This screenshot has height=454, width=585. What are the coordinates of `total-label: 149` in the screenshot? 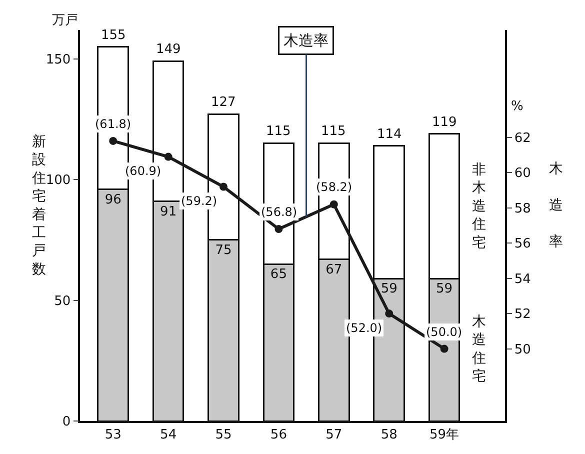 It's located at (168, 49).